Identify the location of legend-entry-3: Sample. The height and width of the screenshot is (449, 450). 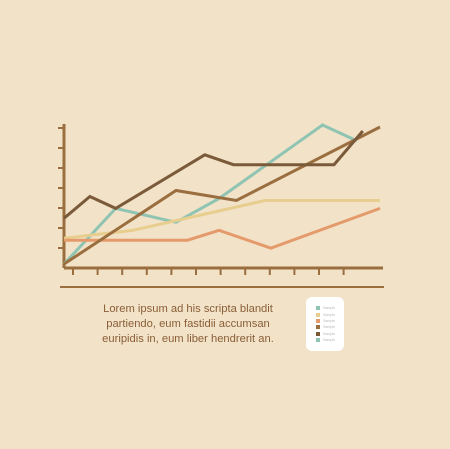
(330, 321).